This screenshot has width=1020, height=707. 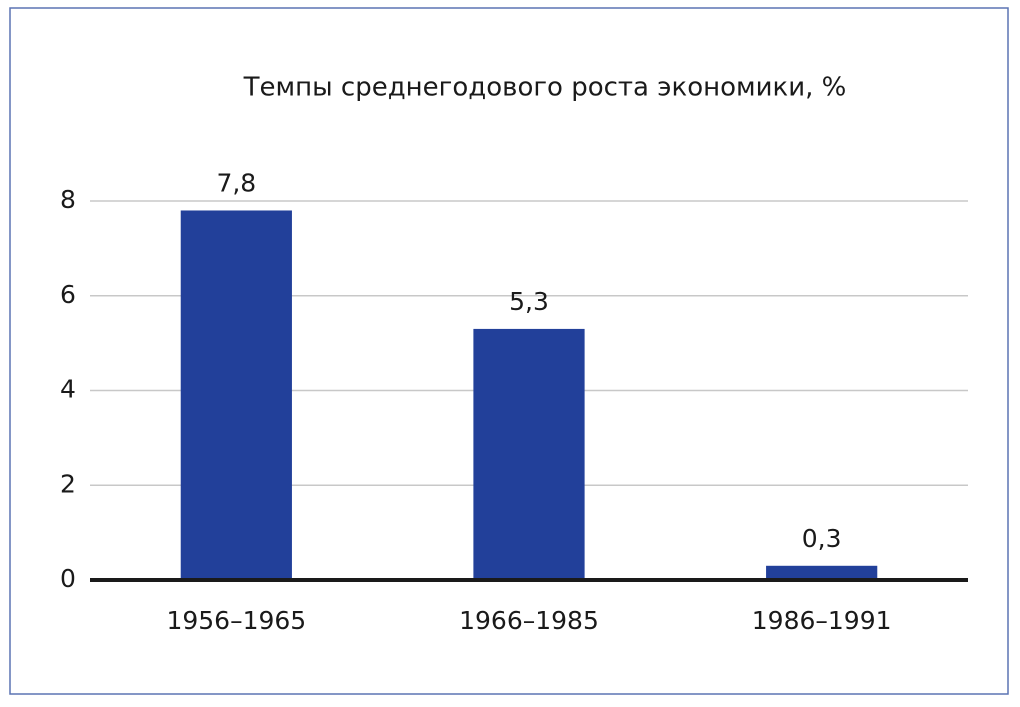 What do you see at coordinates (68, 199) in the screenshot?
I see `y-tick-label: 8` at bounding box center [68, 199].